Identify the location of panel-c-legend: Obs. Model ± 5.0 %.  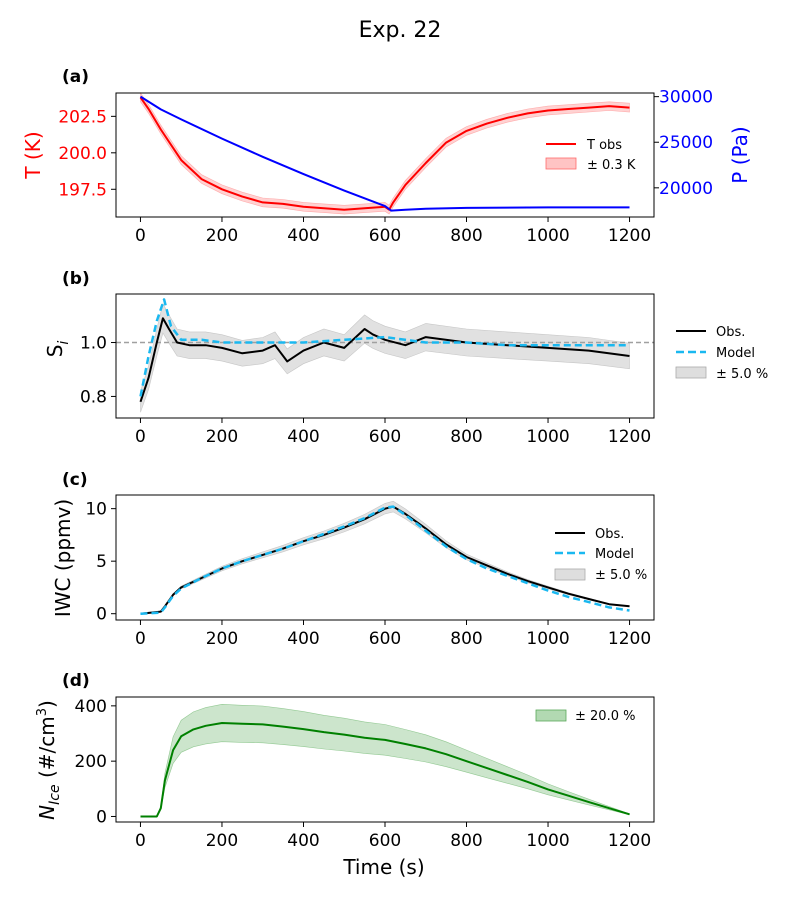
(600, 555).